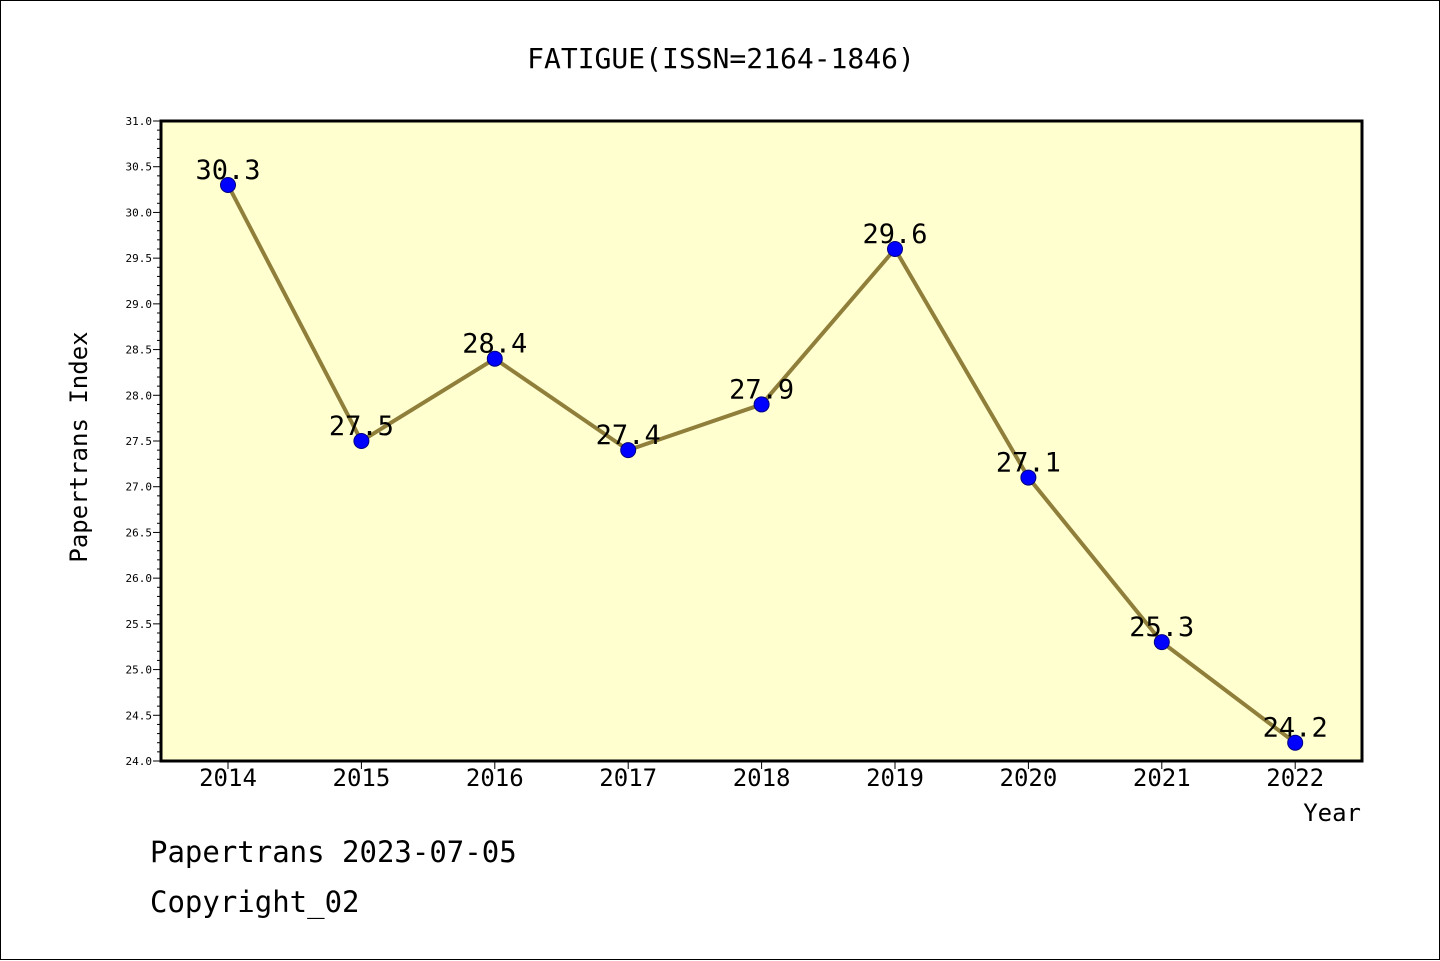  I want to click on data-label: 27.9, so click(761, 389).